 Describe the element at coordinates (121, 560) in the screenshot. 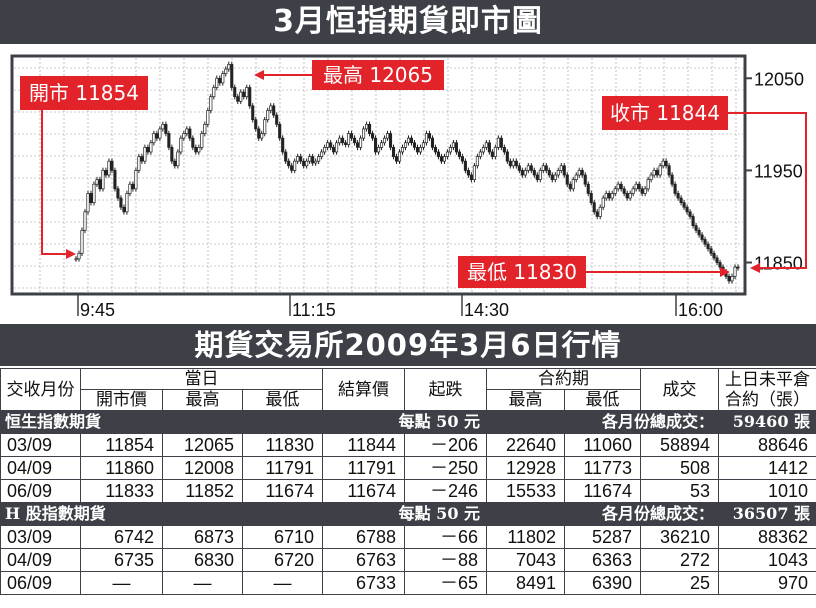

I see `table-cell: 6735` at that location.